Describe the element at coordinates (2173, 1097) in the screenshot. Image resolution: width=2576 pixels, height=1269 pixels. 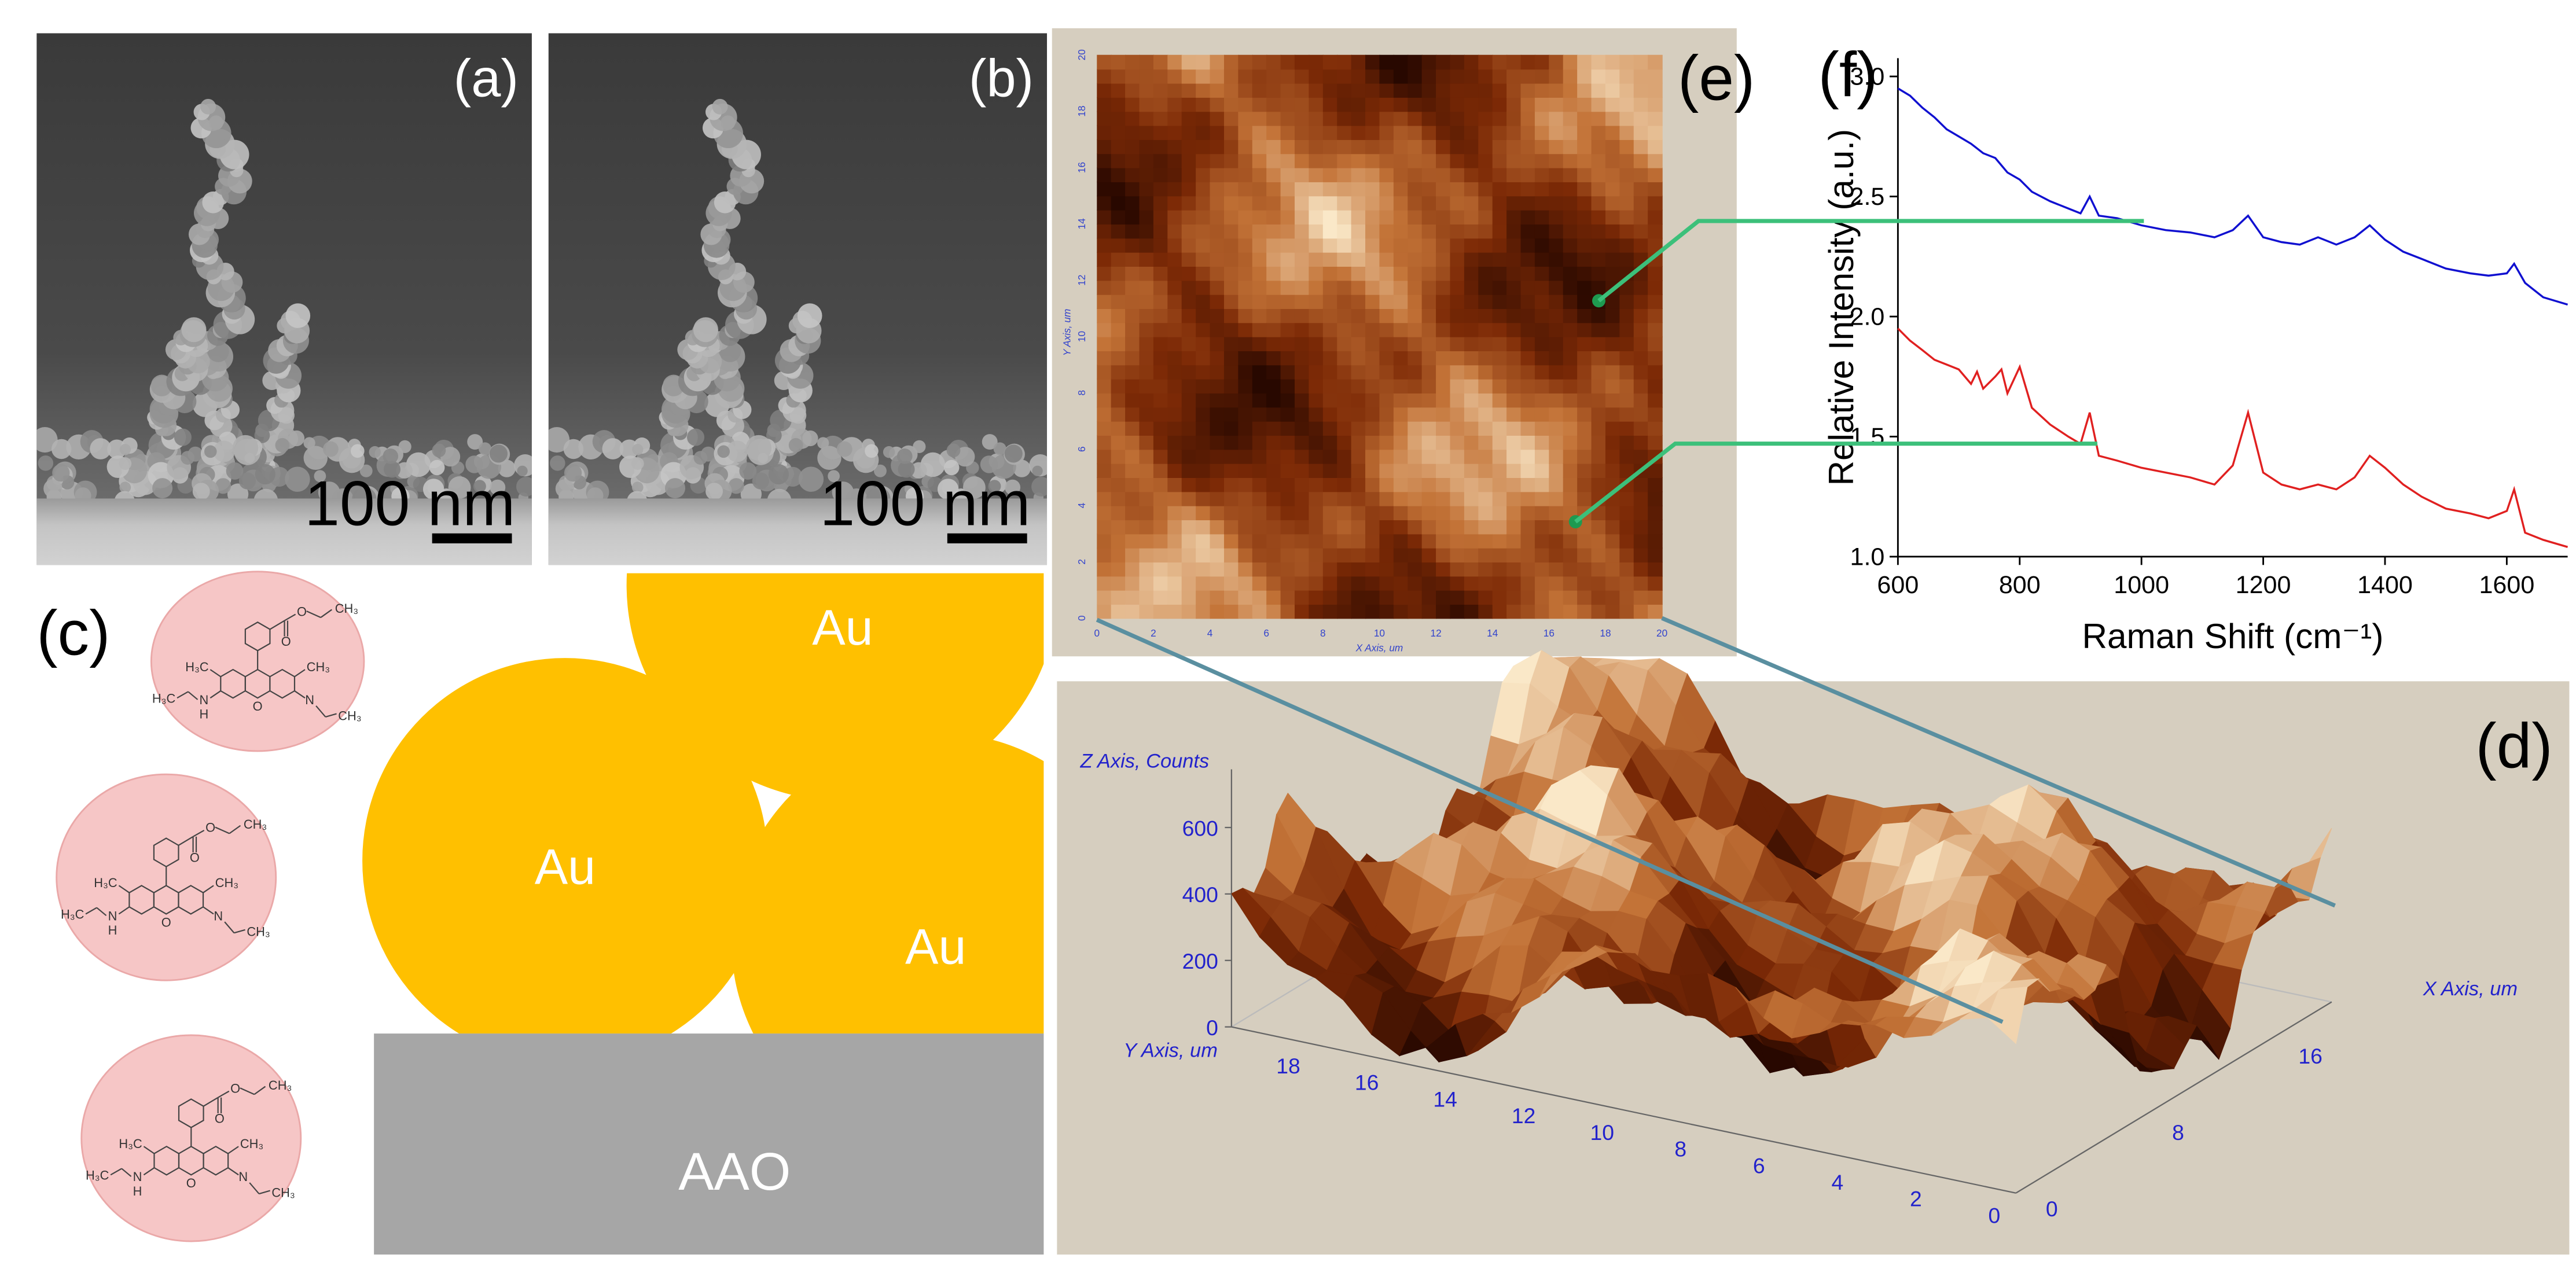
I see `x-axis` at that location.